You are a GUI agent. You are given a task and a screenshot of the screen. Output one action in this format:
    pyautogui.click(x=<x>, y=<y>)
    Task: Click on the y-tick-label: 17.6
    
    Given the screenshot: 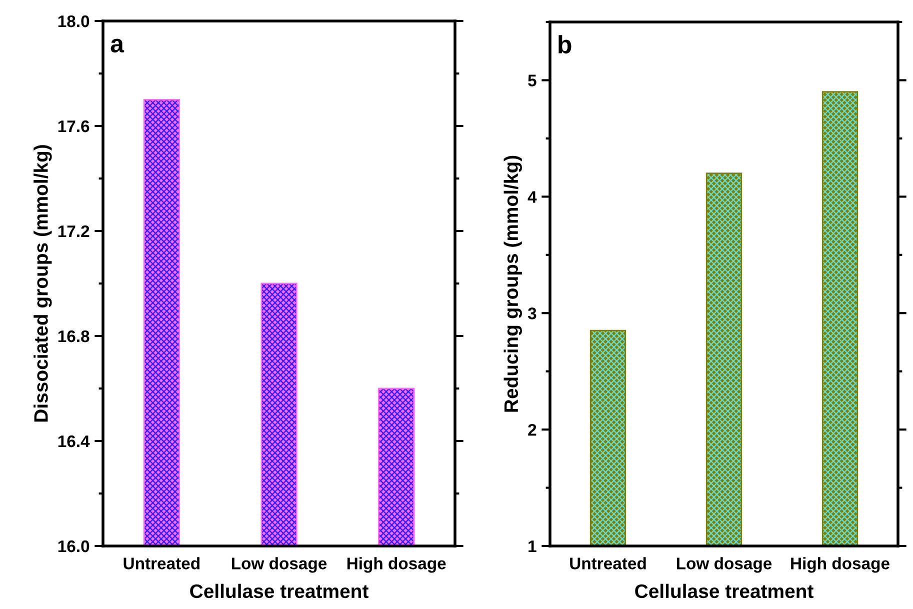 What is the action you would take?
    pyautogui.click(x=74, y=126)
    